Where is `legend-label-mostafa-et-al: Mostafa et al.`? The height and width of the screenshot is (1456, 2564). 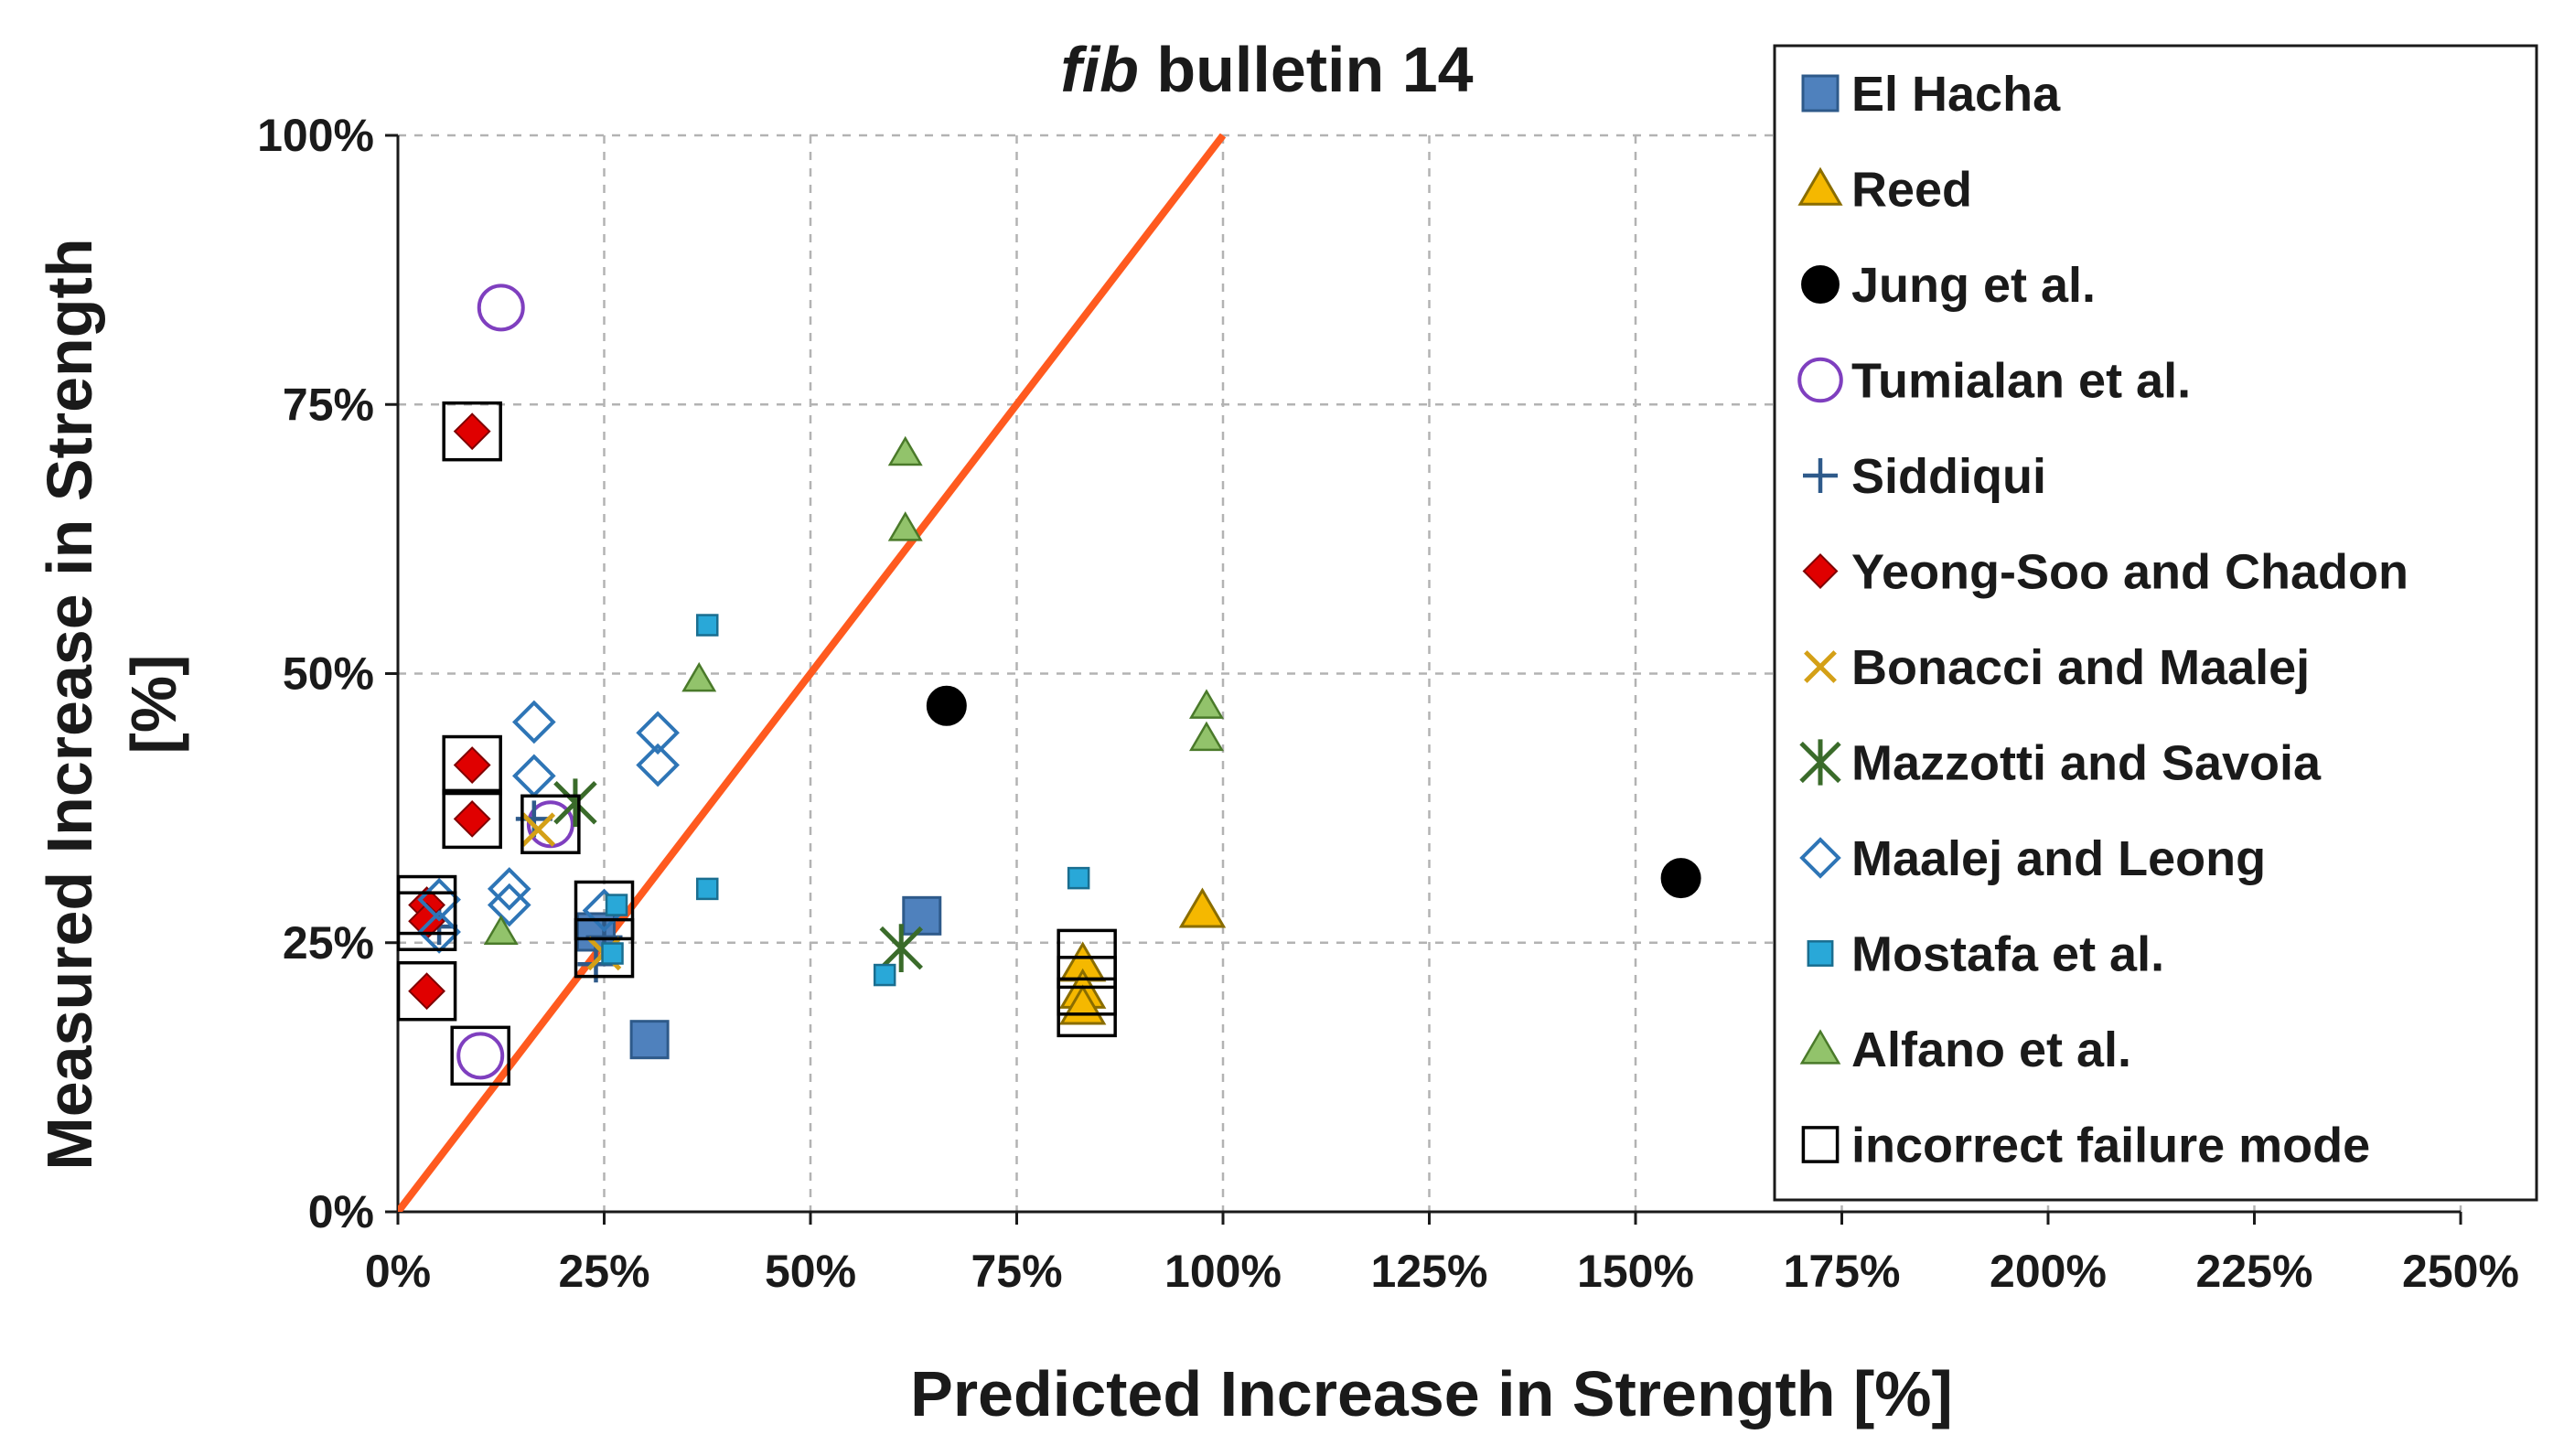 legend-label-mostafa-et-al: Mostafa et al. is located at coordinates (2007, 954).